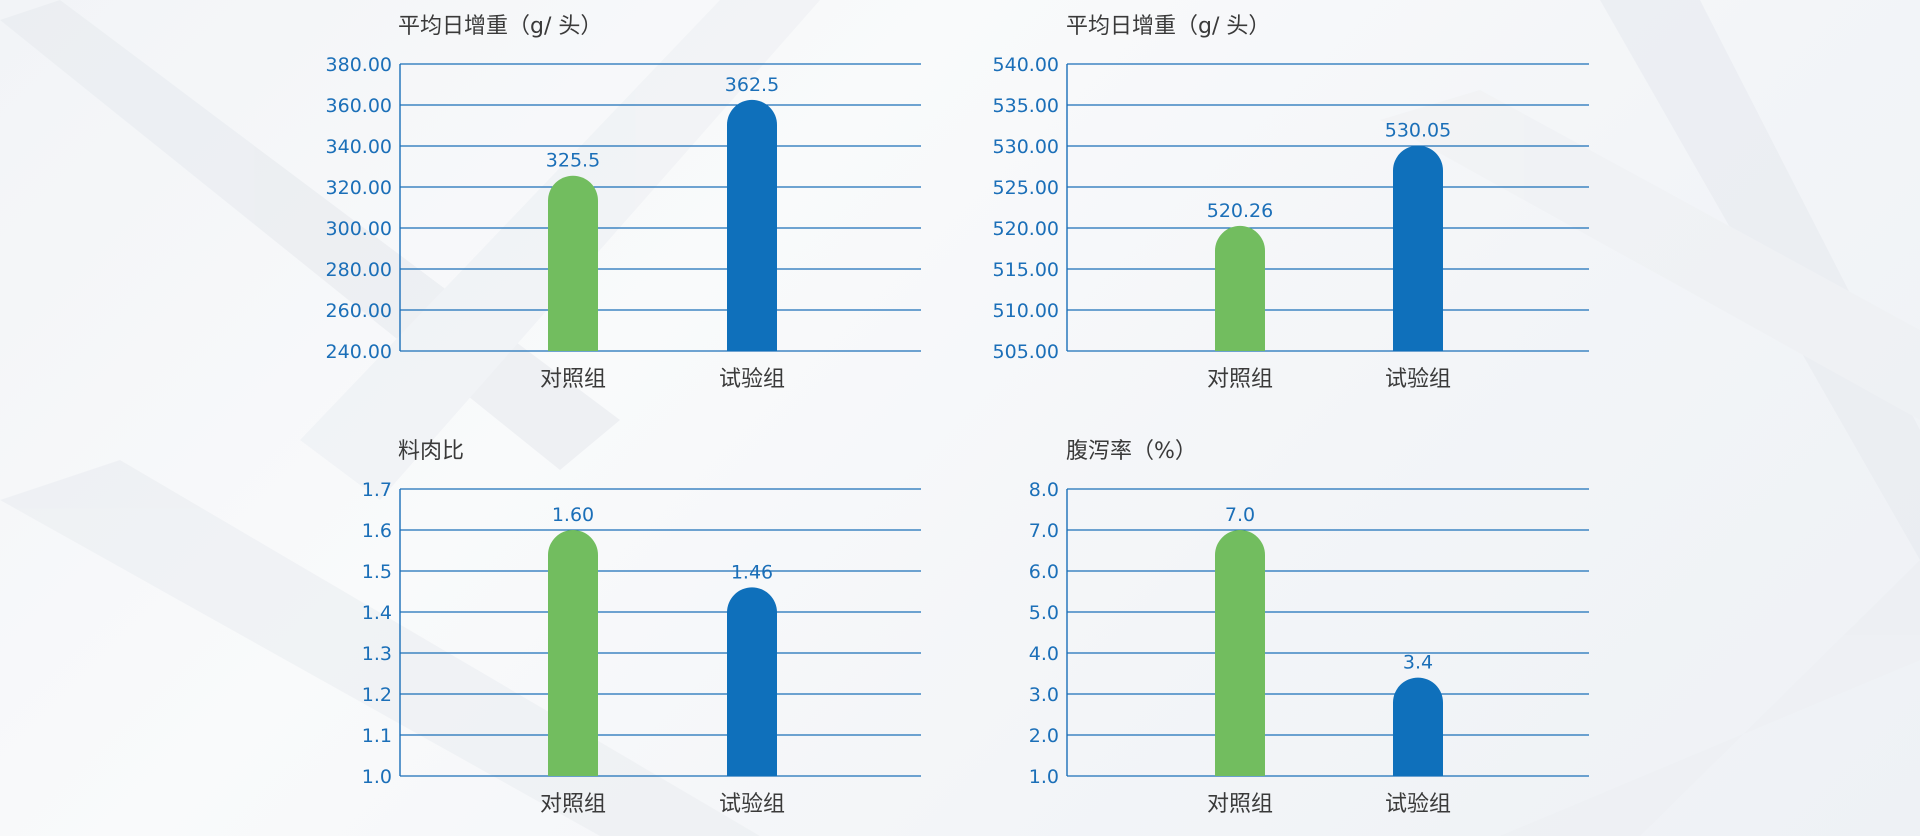 The width and height of the screenshot is (1920, 836). Describe the element at coordinates (1240, 515) in the screenshot. I see `bar-value-label: 7.0` at that location.